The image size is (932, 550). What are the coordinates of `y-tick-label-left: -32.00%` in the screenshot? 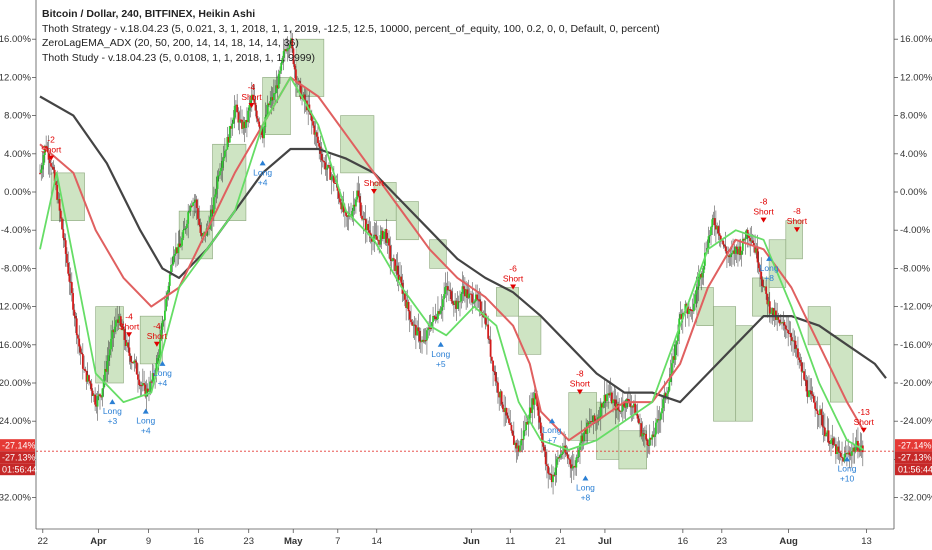 It's located at (16, 498).